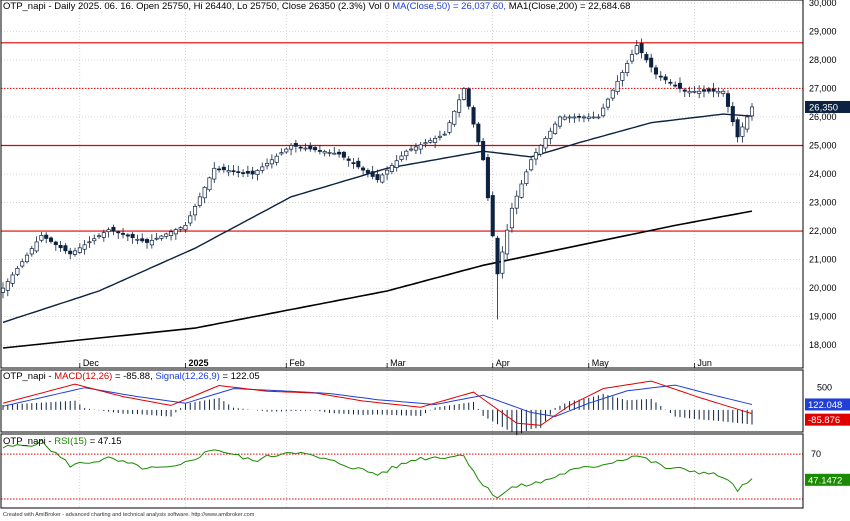  Describe the element at coordinates (824, 420) in the screenshot. I see `macd-value-badge-label: -85.876` at that location.